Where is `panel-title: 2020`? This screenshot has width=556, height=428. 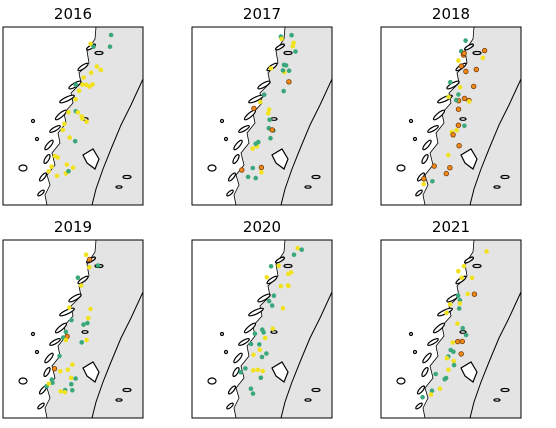 panel-title: 2020 is located at coordinates (262, 227).